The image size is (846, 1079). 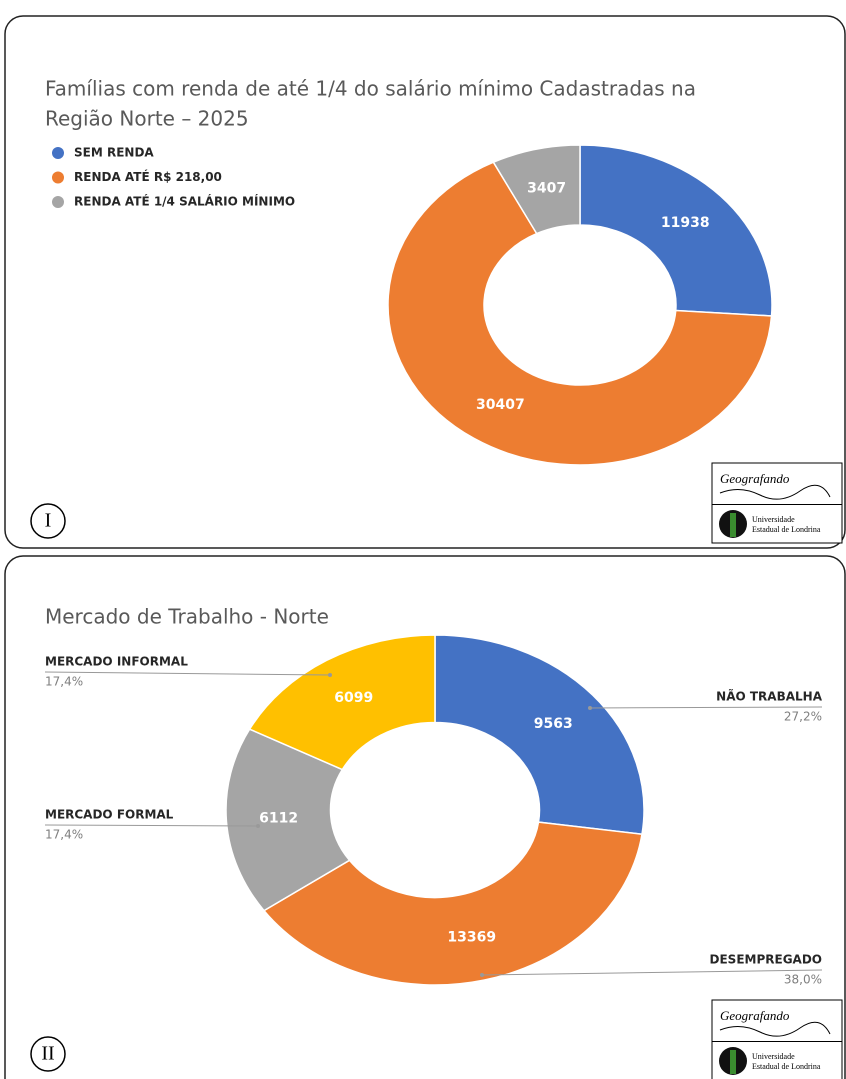 I want to click on data-label: 13369, so click(x=471, y=938).